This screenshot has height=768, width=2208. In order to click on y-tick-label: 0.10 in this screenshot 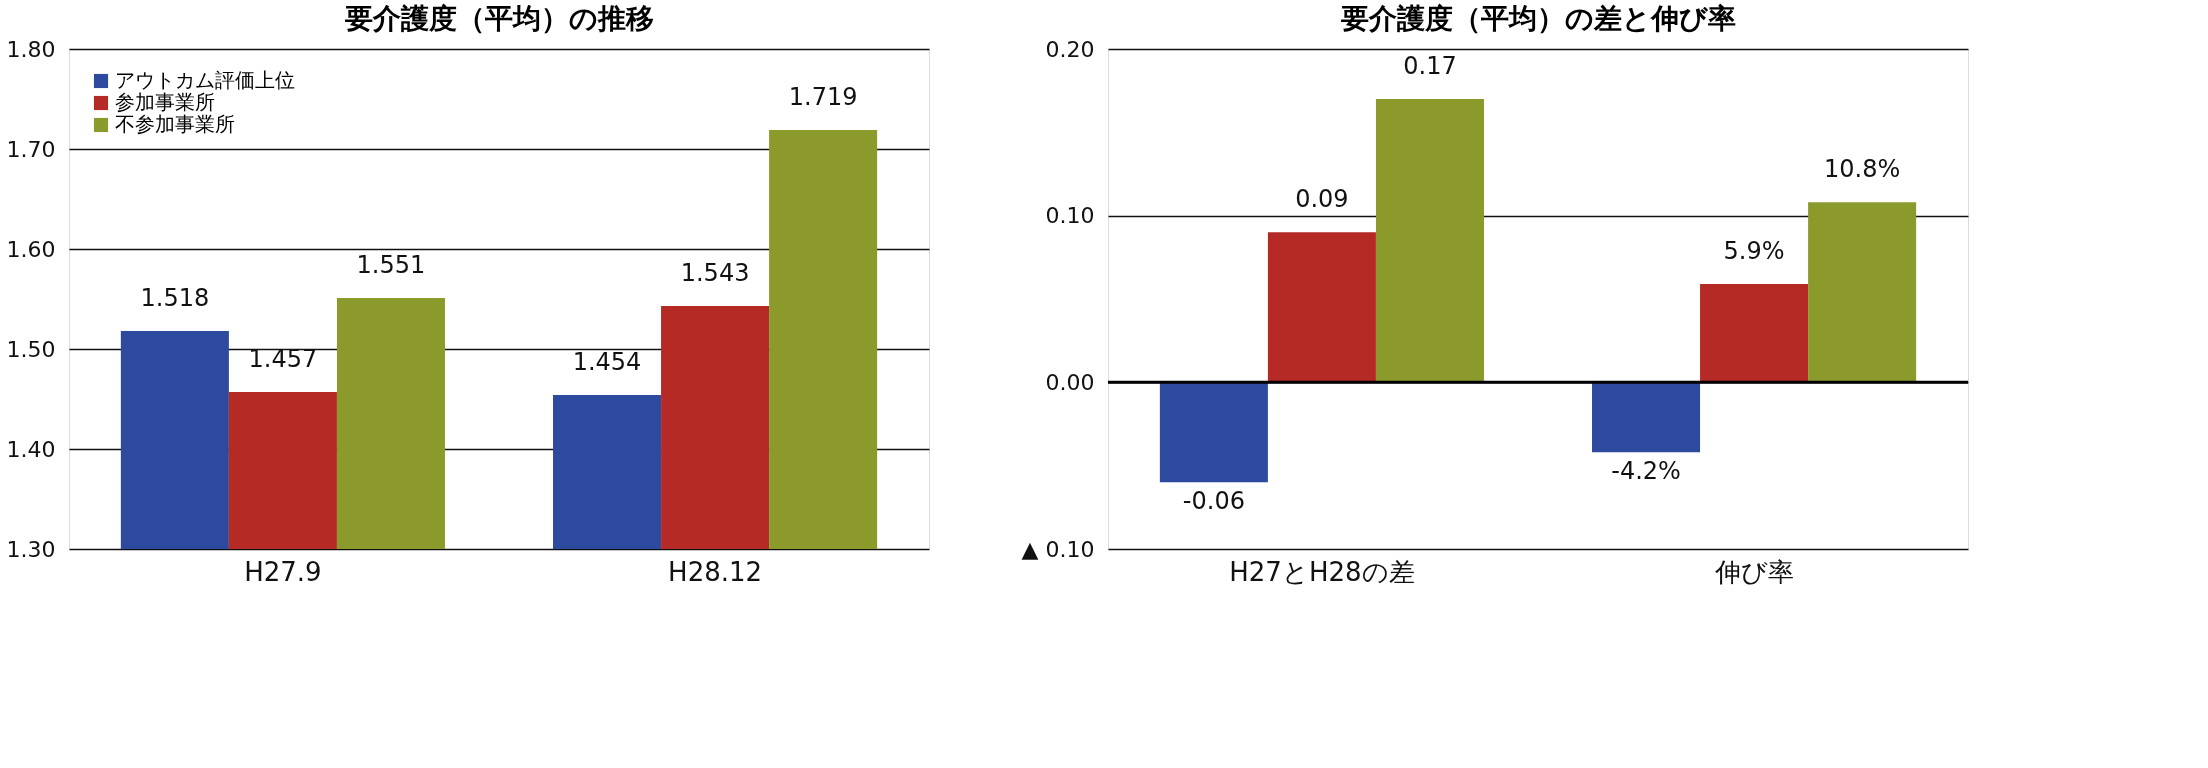, I will do `click(1070, 216)`.